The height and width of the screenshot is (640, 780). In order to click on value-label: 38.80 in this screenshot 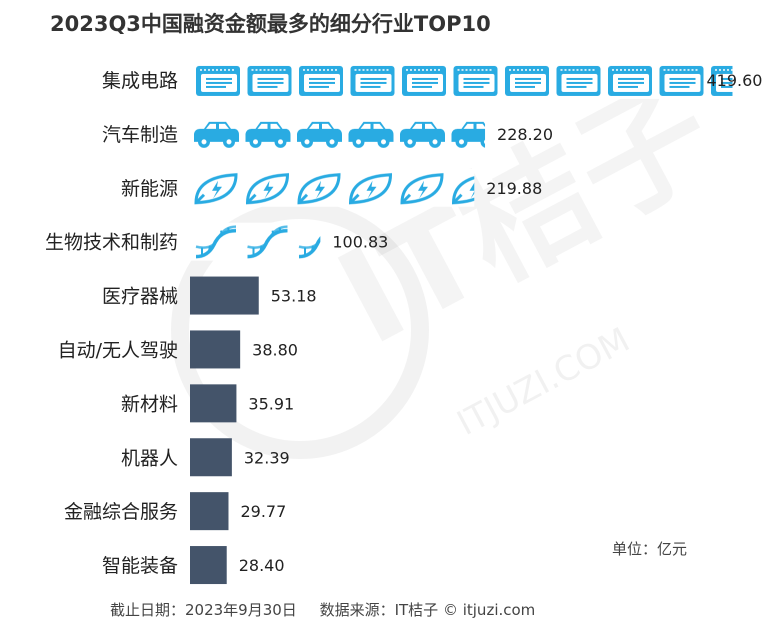, I will do `click(275, 349)`.